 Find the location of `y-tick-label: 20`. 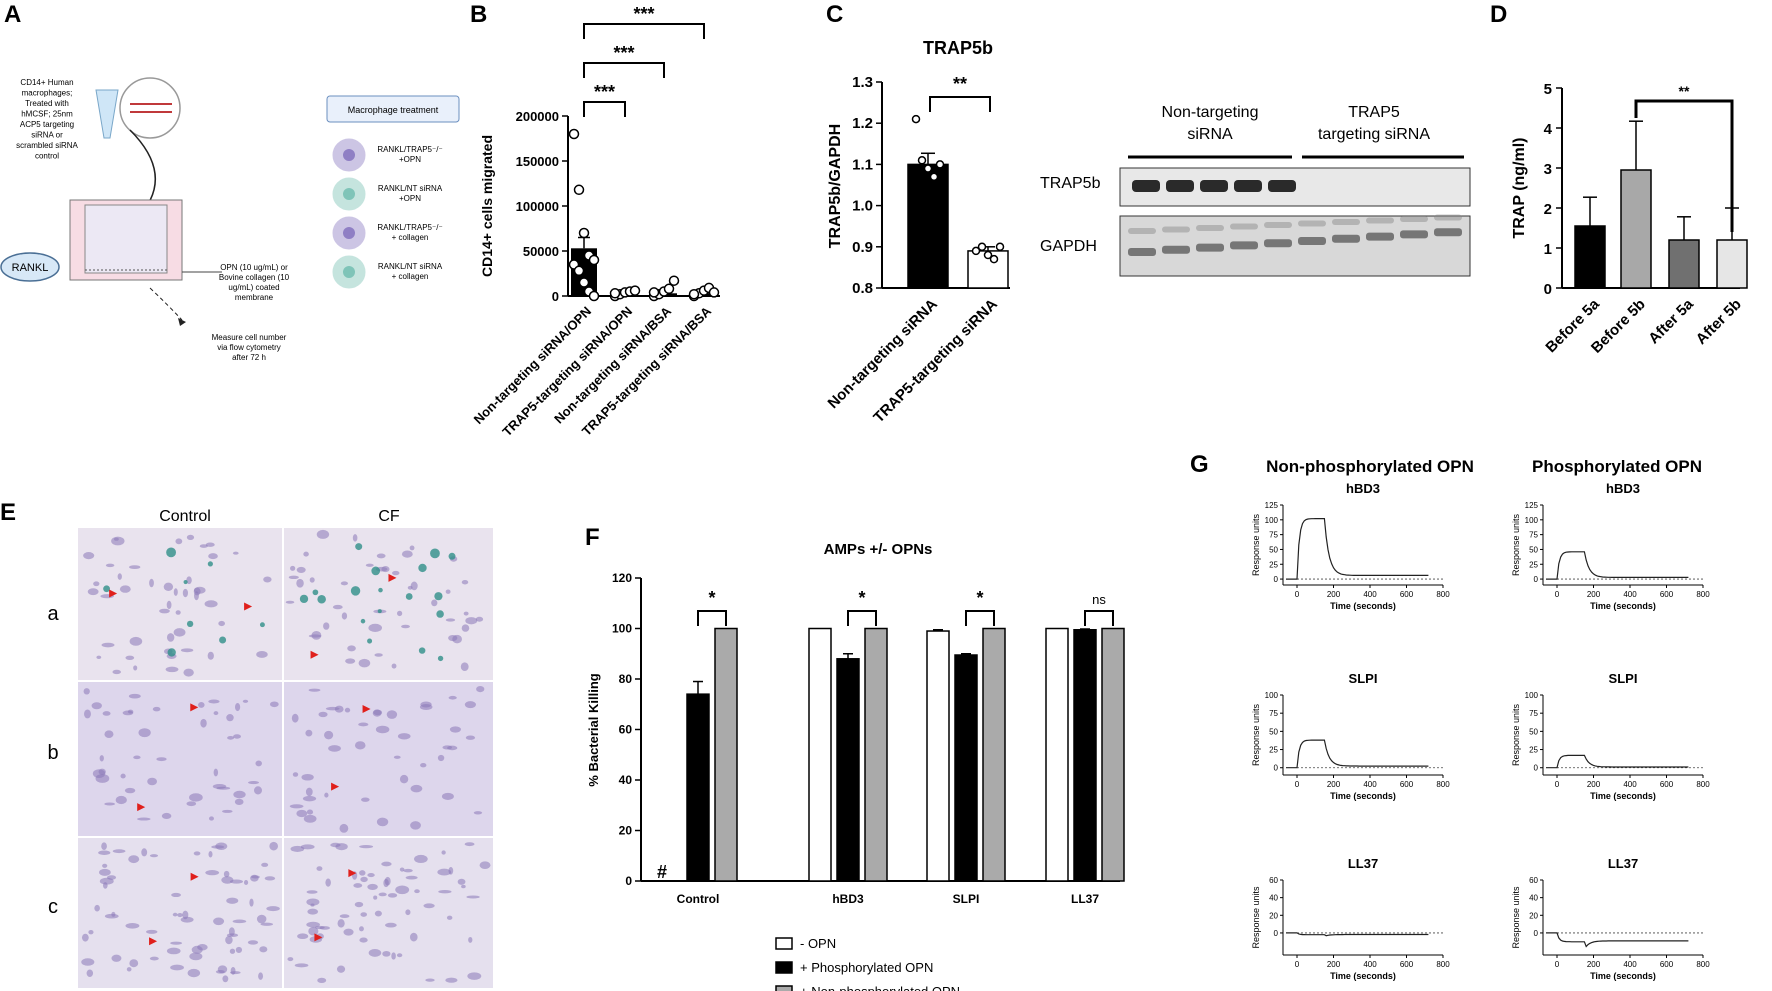

y-tick-label: 20 is located at coordinates (626, 831).